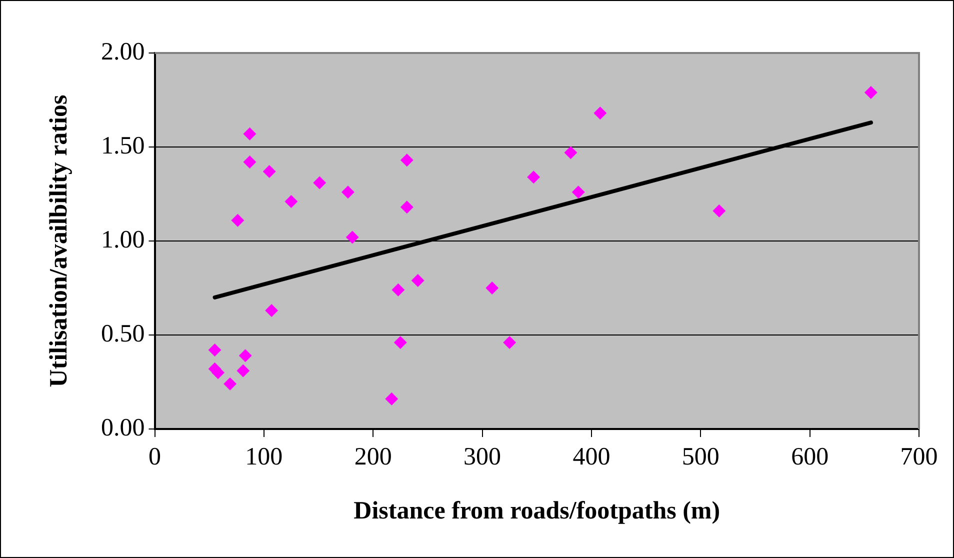  What do you see at coordinates (701, 457) in the screenshot?
I see `x-tick-label: 500` at bounding box center [701, 457].